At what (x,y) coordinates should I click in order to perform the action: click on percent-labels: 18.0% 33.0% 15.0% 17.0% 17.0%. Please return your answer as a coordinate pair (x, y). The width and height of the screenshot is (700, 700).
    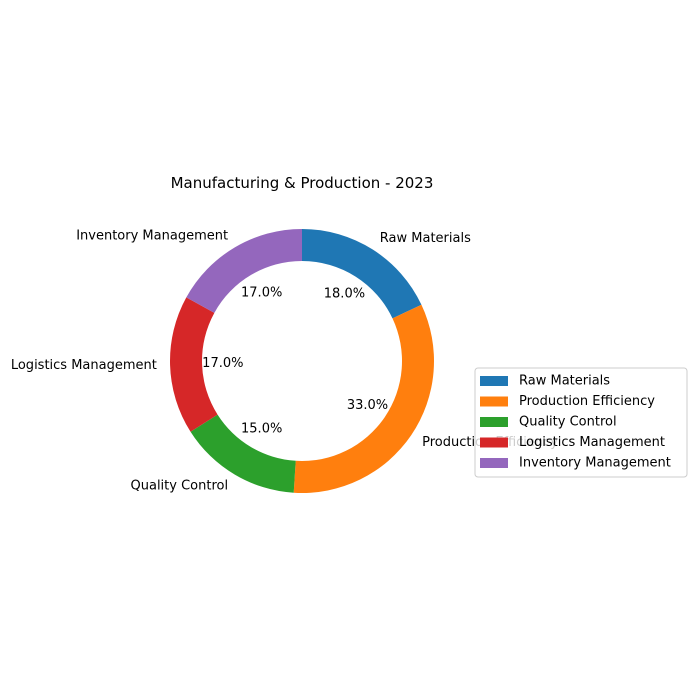
    Looking at the image, I should click on (295, 360).